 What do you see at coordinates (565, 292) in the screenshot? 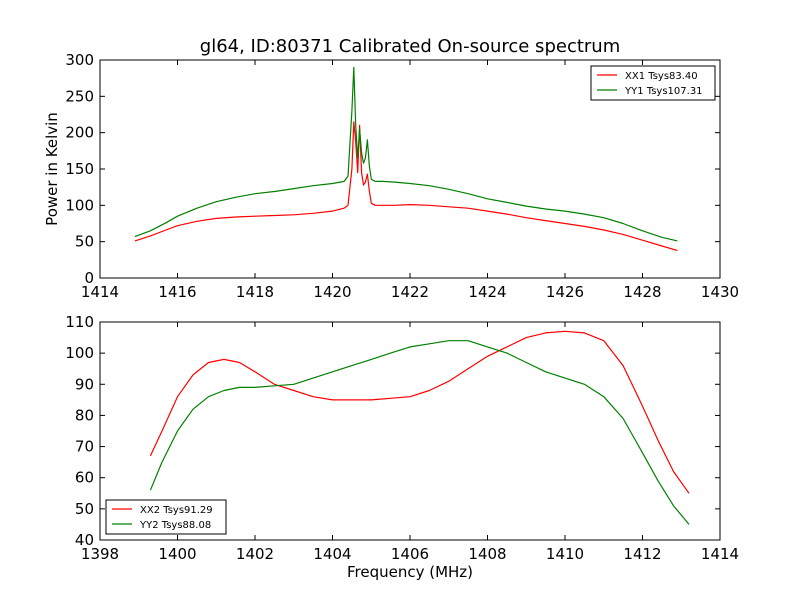
I see `x-tick-label: 1426` at bounding box center [565, 292].